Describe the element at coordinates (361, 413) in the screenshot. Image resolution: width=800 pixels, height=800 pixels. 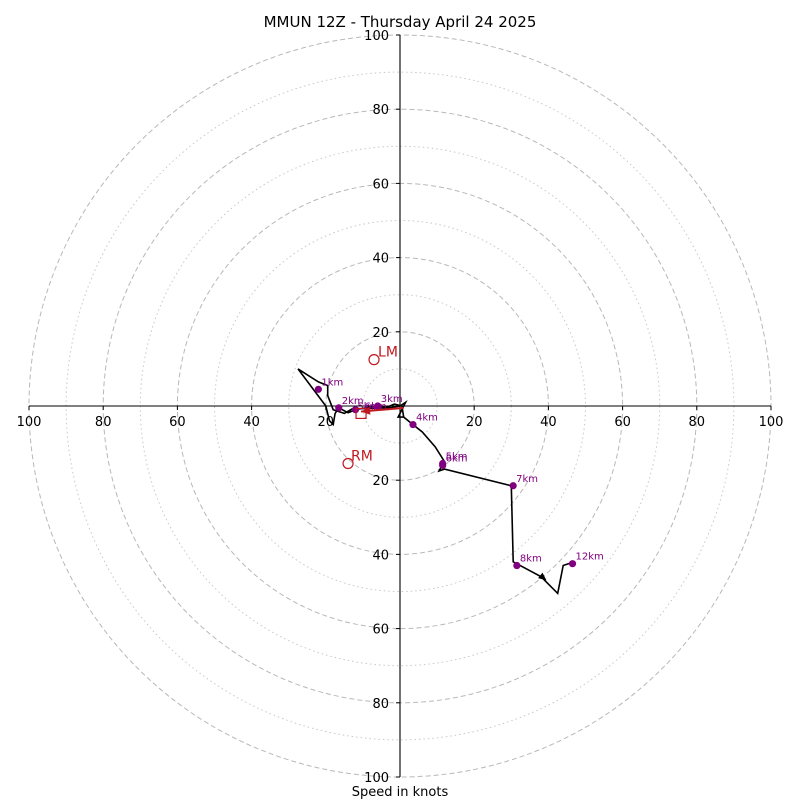
I see `mean-wind-marker` at that location.